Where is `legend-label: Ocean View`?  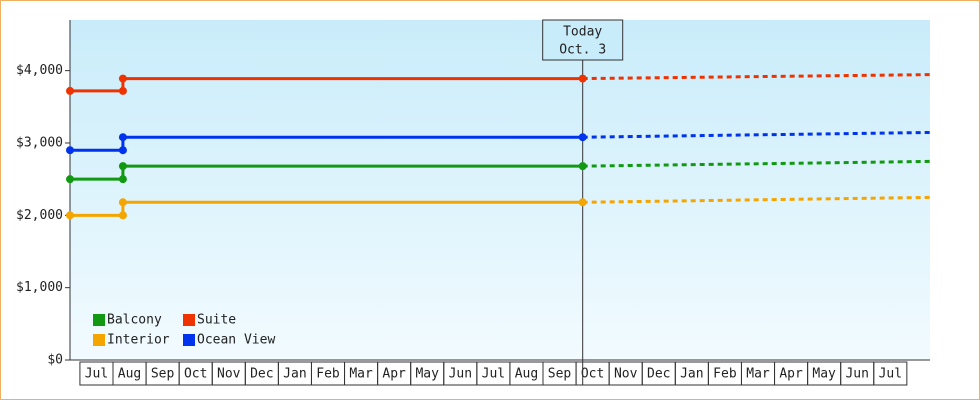
legend-label: Ocean View is located at coordinates (236, 340).